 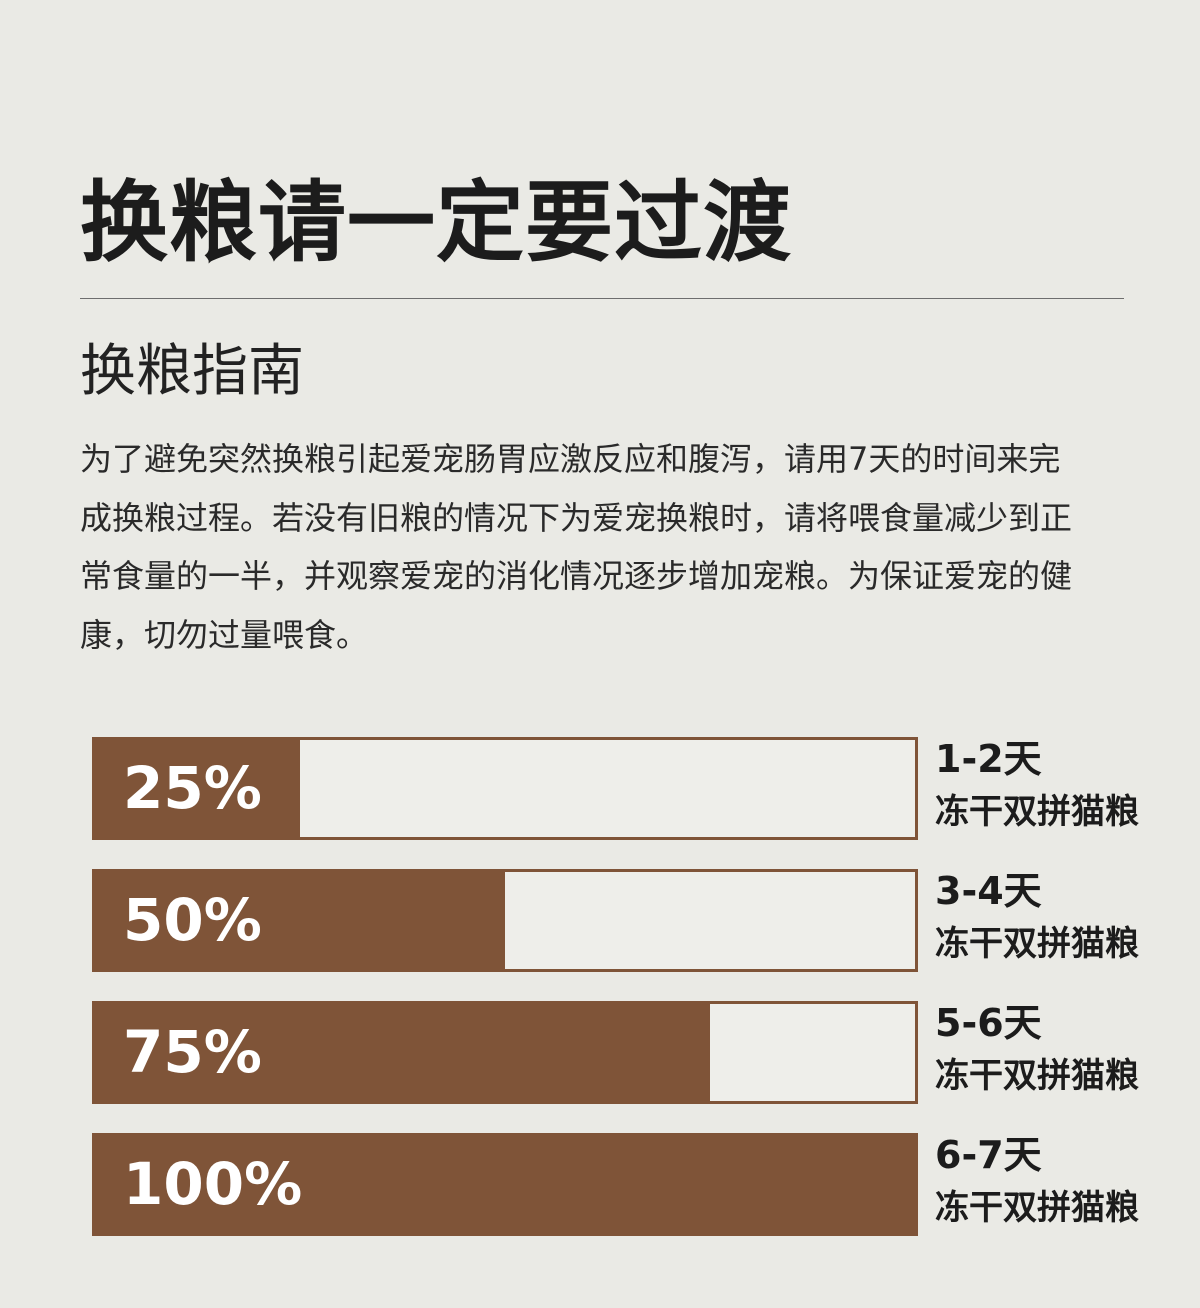 I want to click on chart-row: 100% 6-7天冻干双拼猫粮, so click(x=632, y=1184).